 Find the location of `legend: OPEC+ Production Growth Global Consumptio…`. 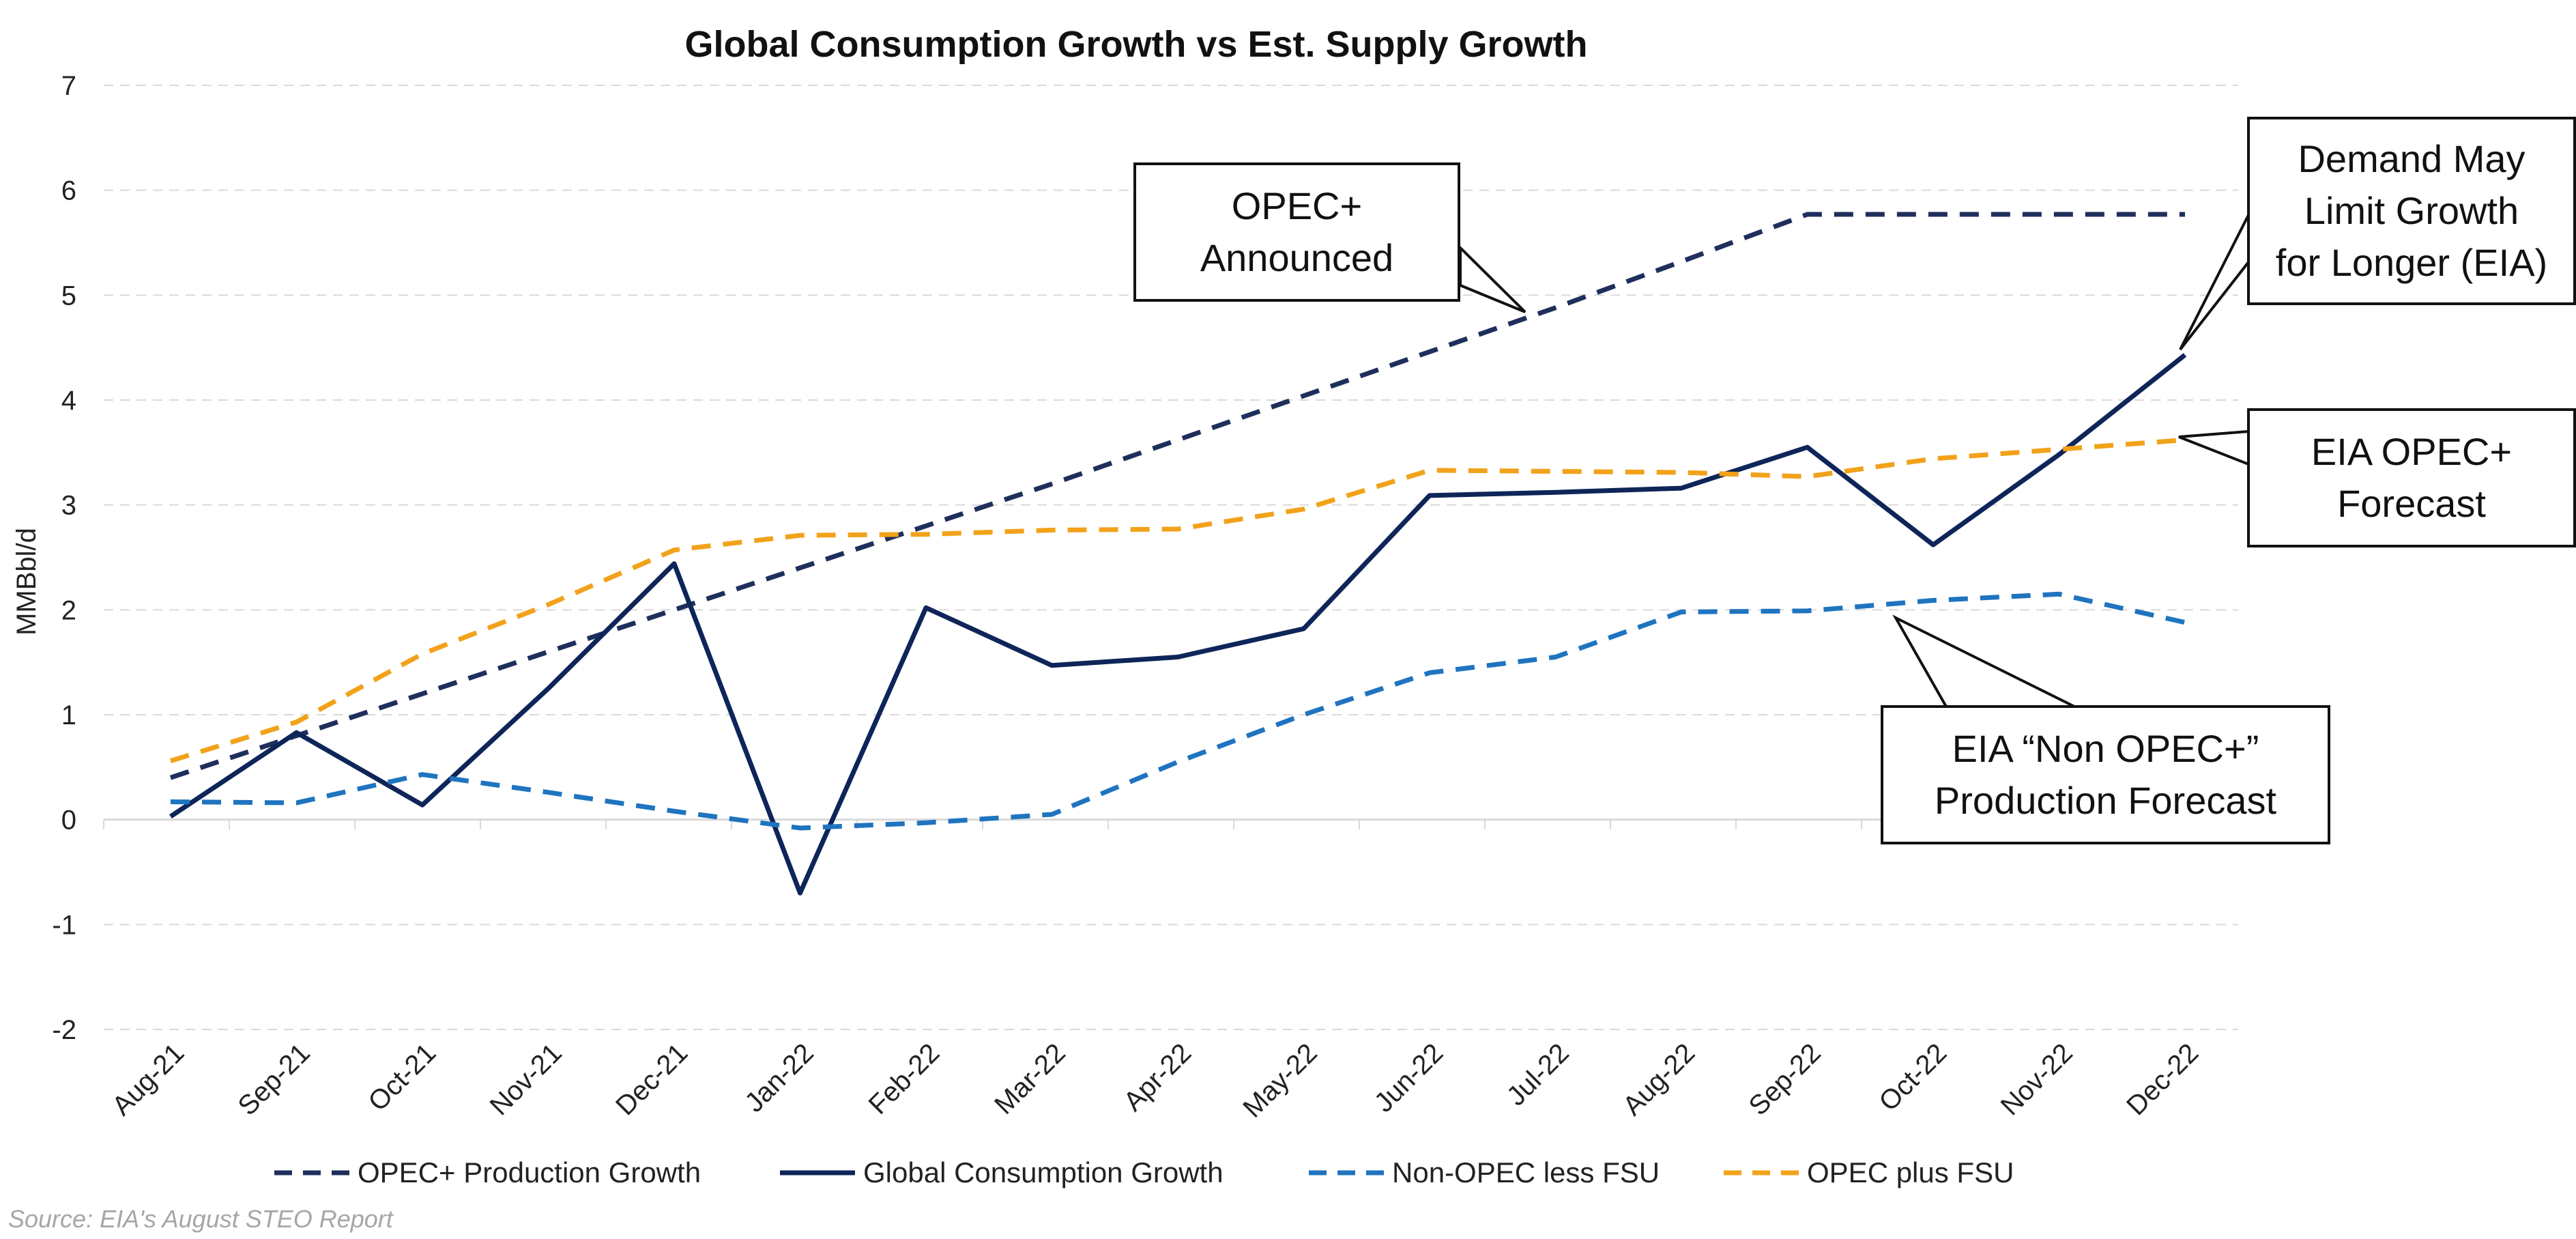

legend: OPEC+ Production Growth Global Consumptio… is located at coordinates (1144, 1172).